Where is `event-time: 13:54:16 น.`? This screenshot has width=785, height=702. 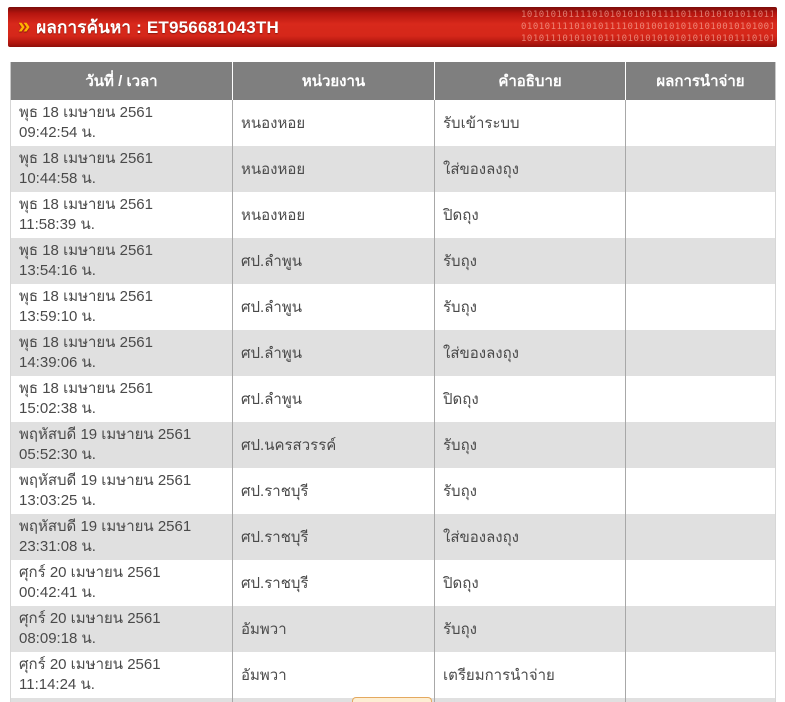
event-time: 13:54:16 น. is located at coordinates (57, 270).